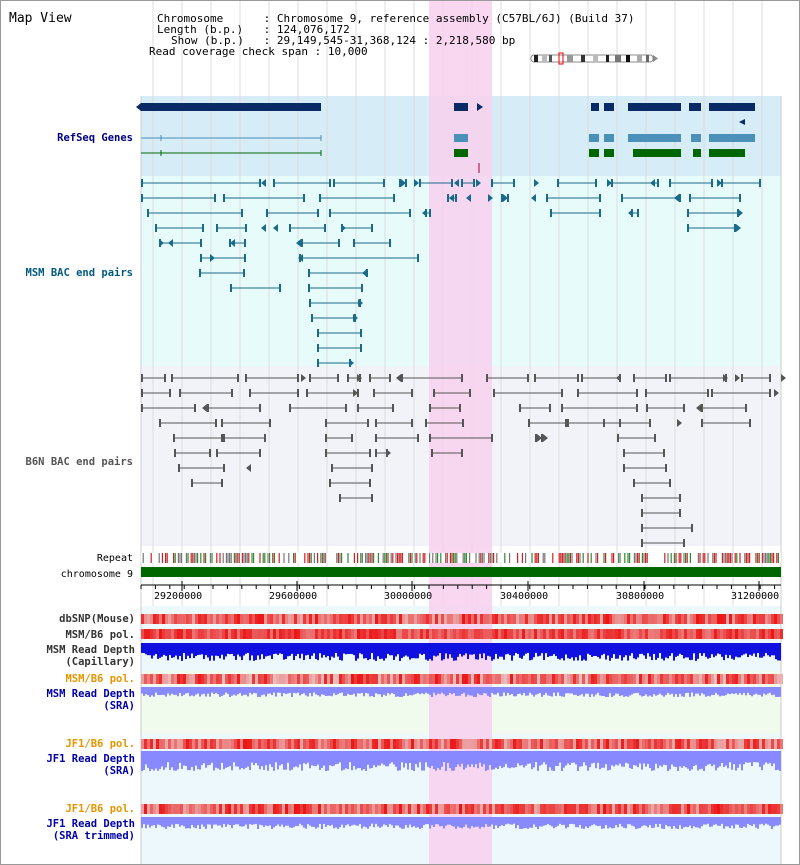 The height and width of the screenshot is (865, 800). I want to click on data-track-label-msm_b6_pol_sra: MSM/B6 pol., so click(100, 679).